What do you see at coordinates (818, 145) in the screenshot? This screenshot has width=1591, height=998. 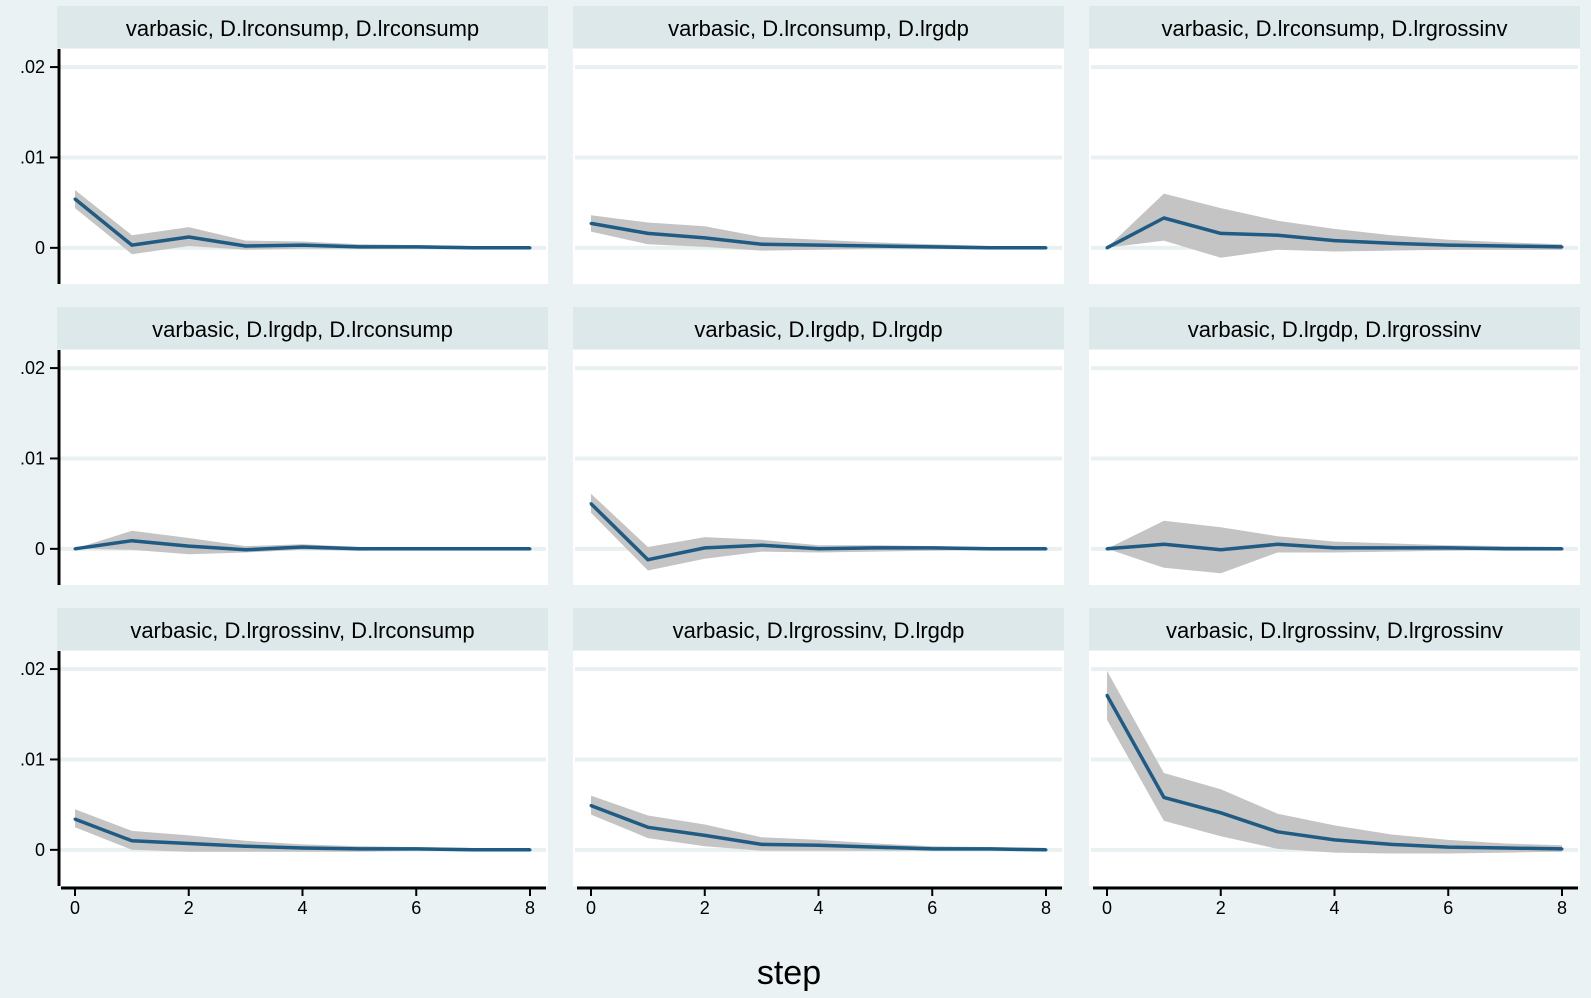 I see `panel: varbasic, D.lrconsump, D.lrgdp` at bounding box center [818, 145].